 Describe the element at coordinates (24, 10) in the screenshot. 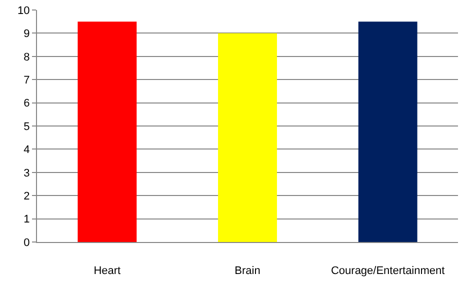

I see `y-tick-label: 10` at that location.